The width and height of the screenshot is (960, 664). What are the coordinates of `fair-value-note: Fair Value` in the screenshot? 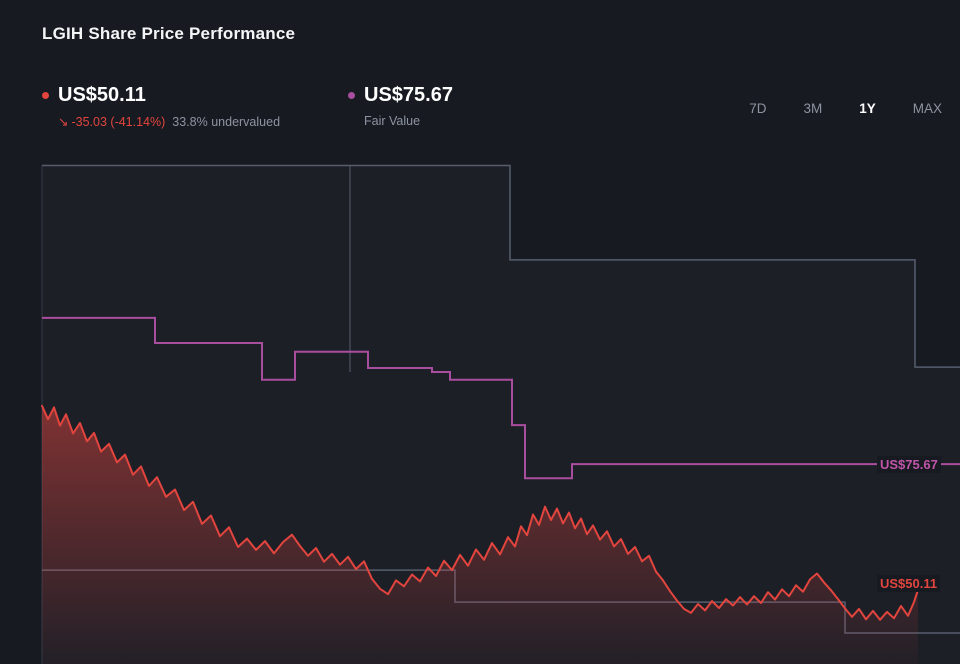 It's located at (392, 121).